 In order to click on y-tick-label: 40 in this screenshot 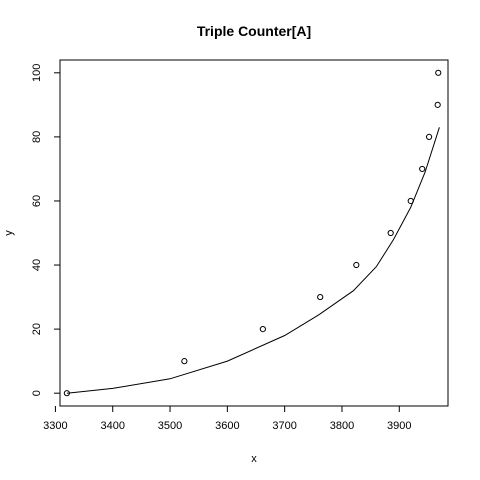, I will do `click(37, 265)`.